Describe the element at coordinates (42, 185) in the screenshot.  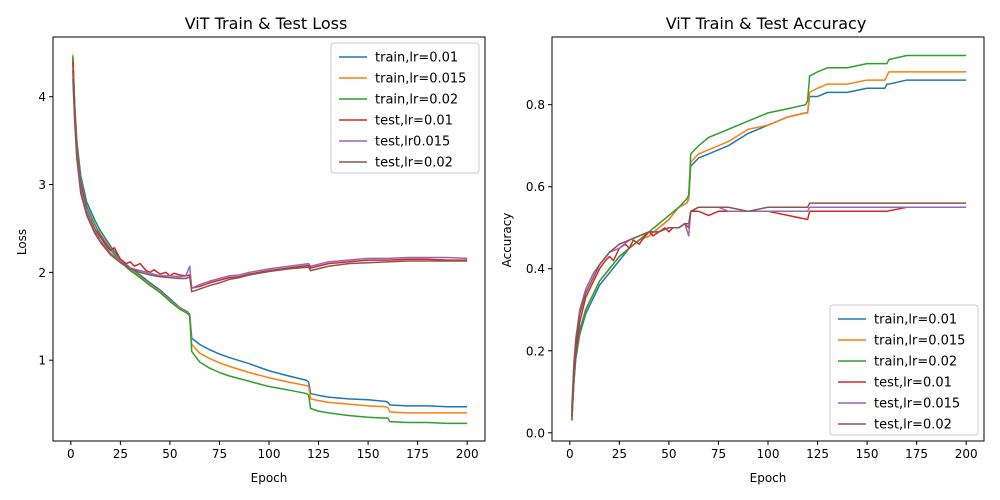
I see `y-tick-label: 3` at that location.